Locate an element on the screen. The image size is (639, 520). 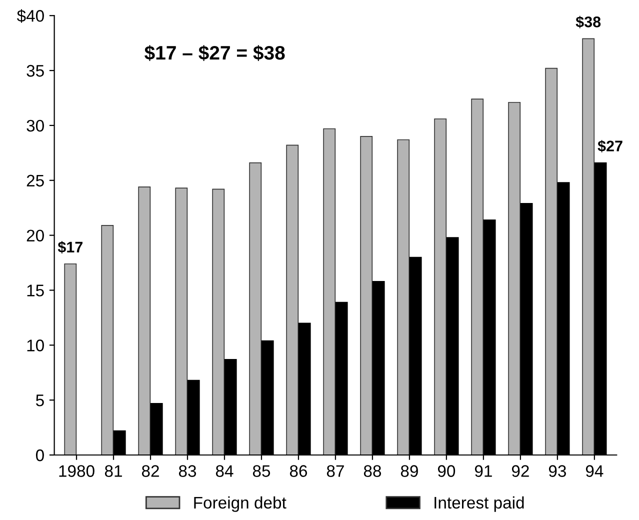
x-tick-label: 1980 is located at coordinates (76, 471).